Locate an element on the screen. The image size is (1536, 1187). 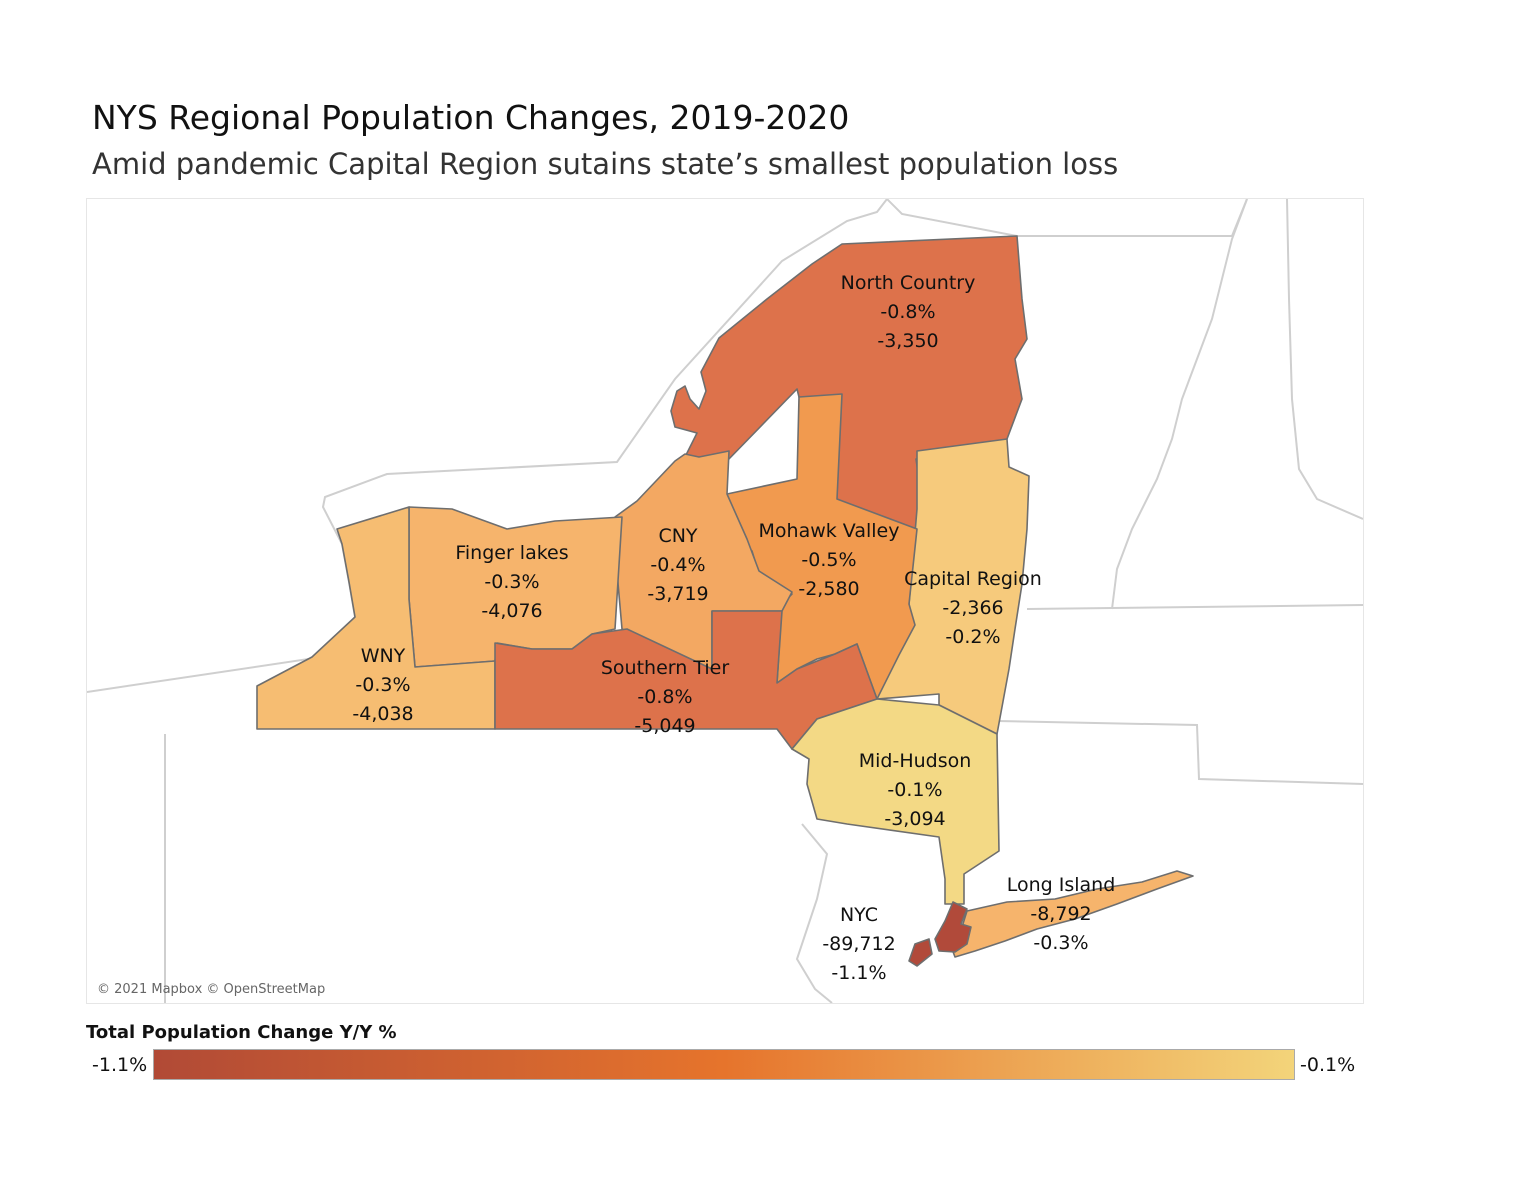
southern-tier-line3: -5,049 is located at coordinates (665, 726).